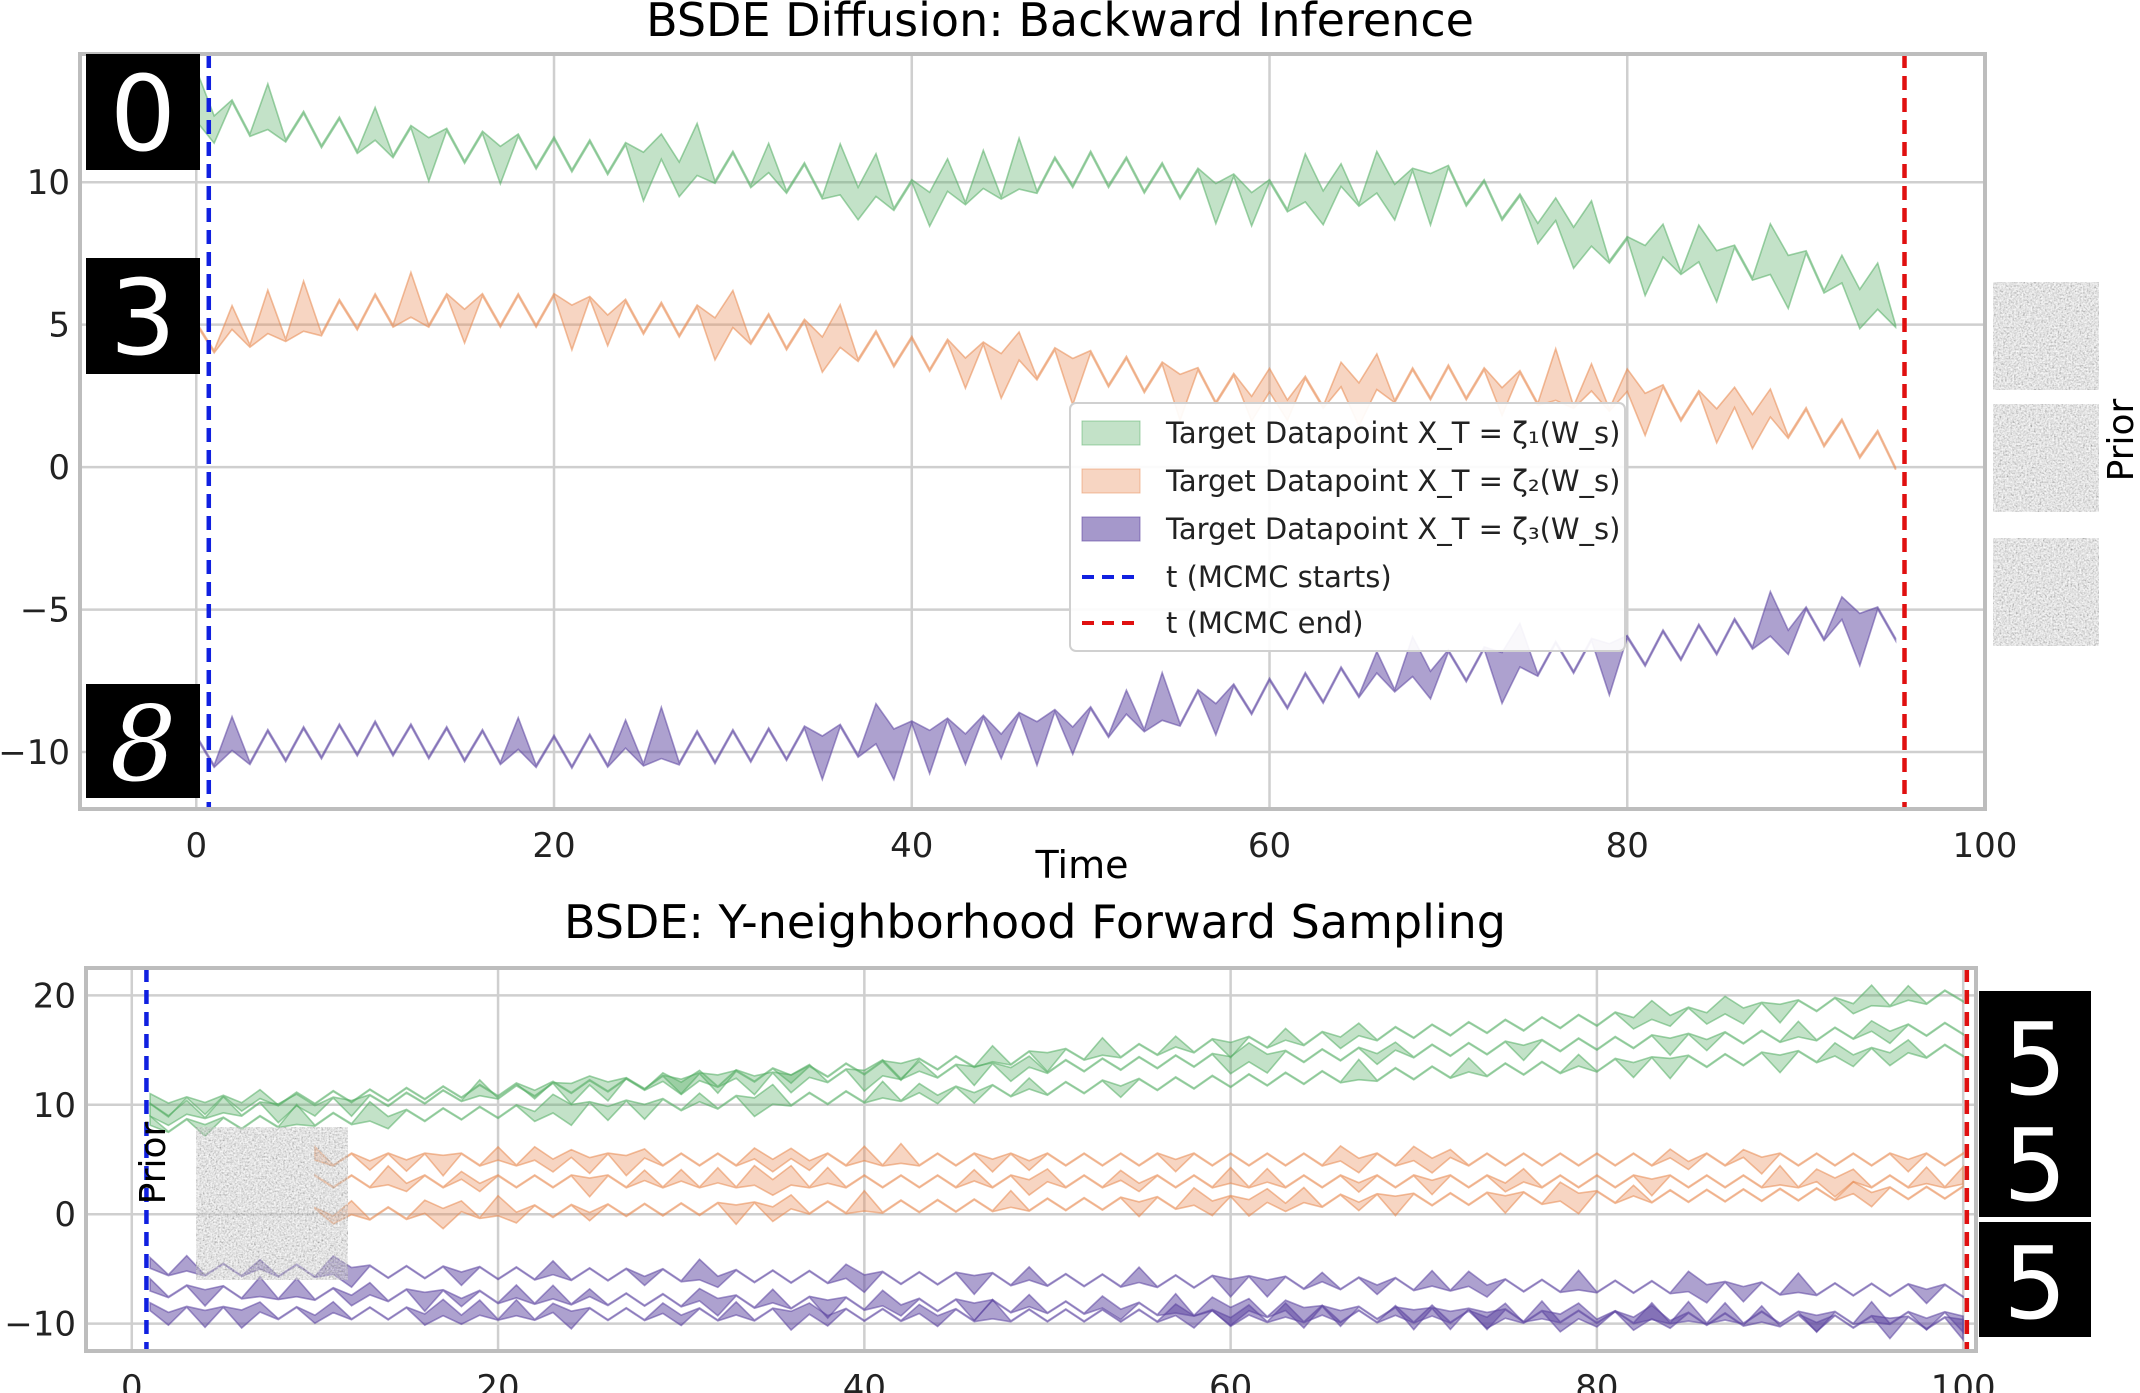  I want to click on top-digit-three-image: 3, so click(143, 318).